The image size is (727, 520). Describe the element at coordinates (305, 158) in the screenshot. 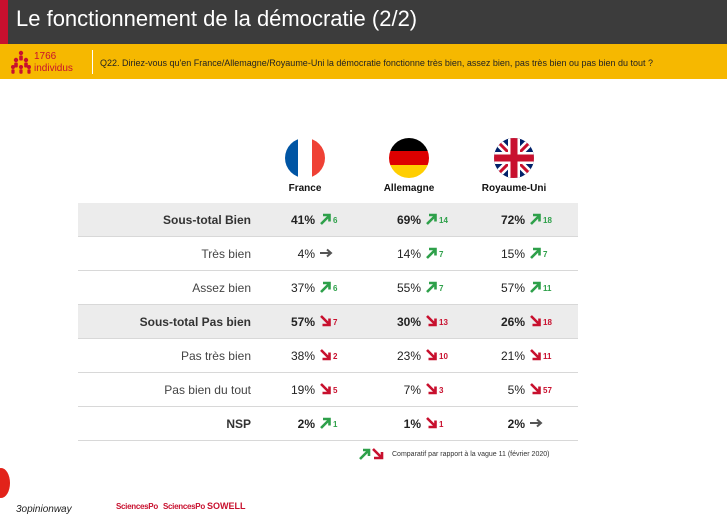

I see `france-flag-icon` at that location.